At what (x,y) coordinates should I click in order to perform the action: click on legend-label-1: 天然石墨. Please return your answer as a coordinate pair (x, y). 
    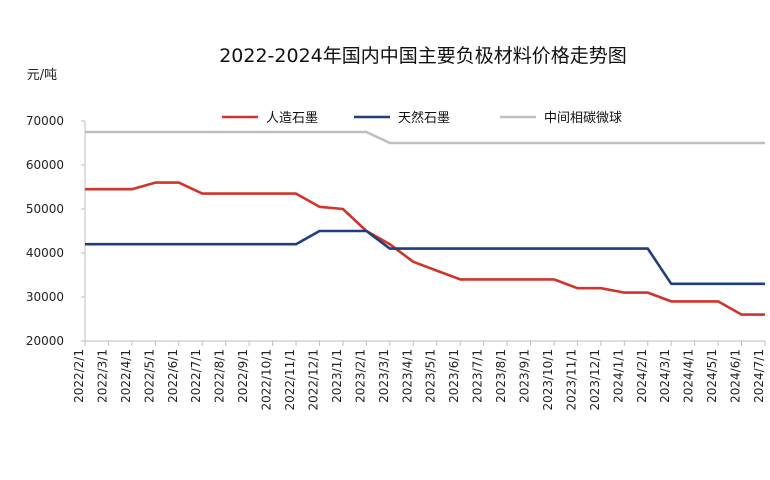
    Looking at the image, I should click on (424, 118).